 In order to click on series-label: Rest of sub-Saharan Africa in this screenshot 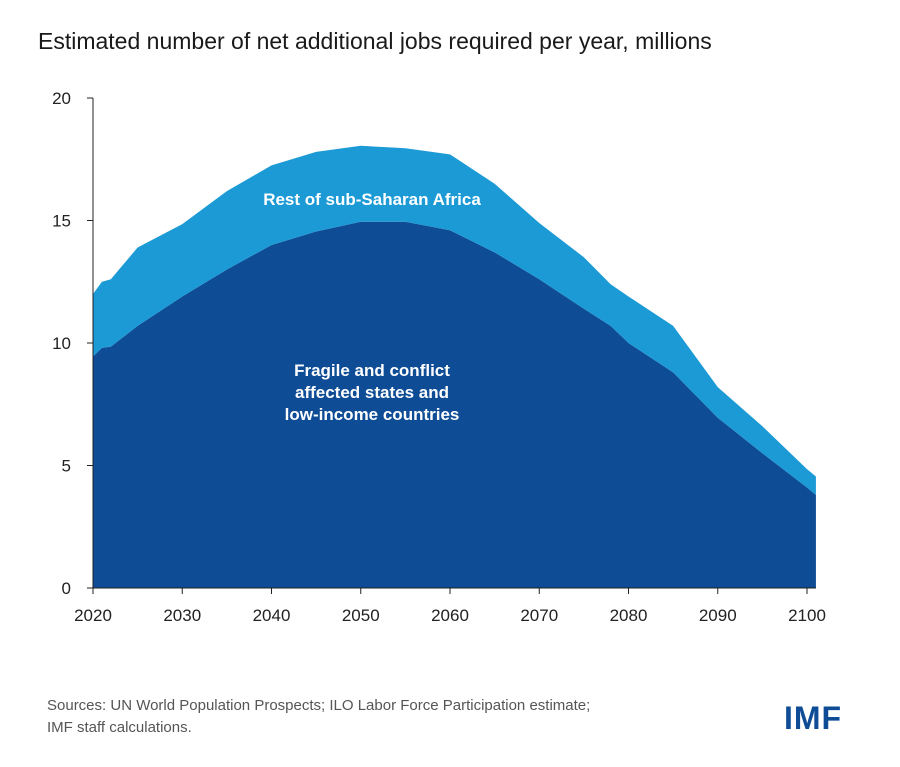, I will do `click(372, 199)`.